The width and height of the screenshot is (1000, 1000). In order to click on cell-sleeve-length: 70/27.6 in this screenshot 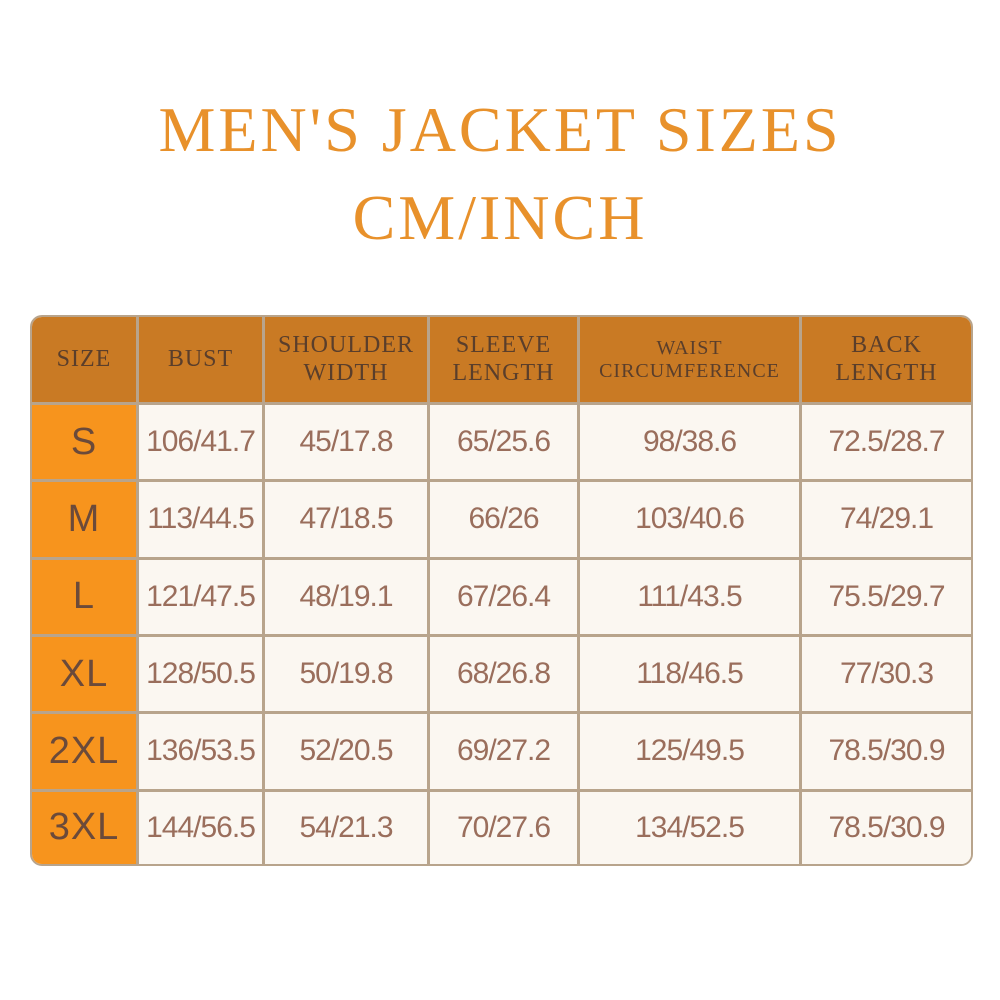, I will do `click(505, 827)`.